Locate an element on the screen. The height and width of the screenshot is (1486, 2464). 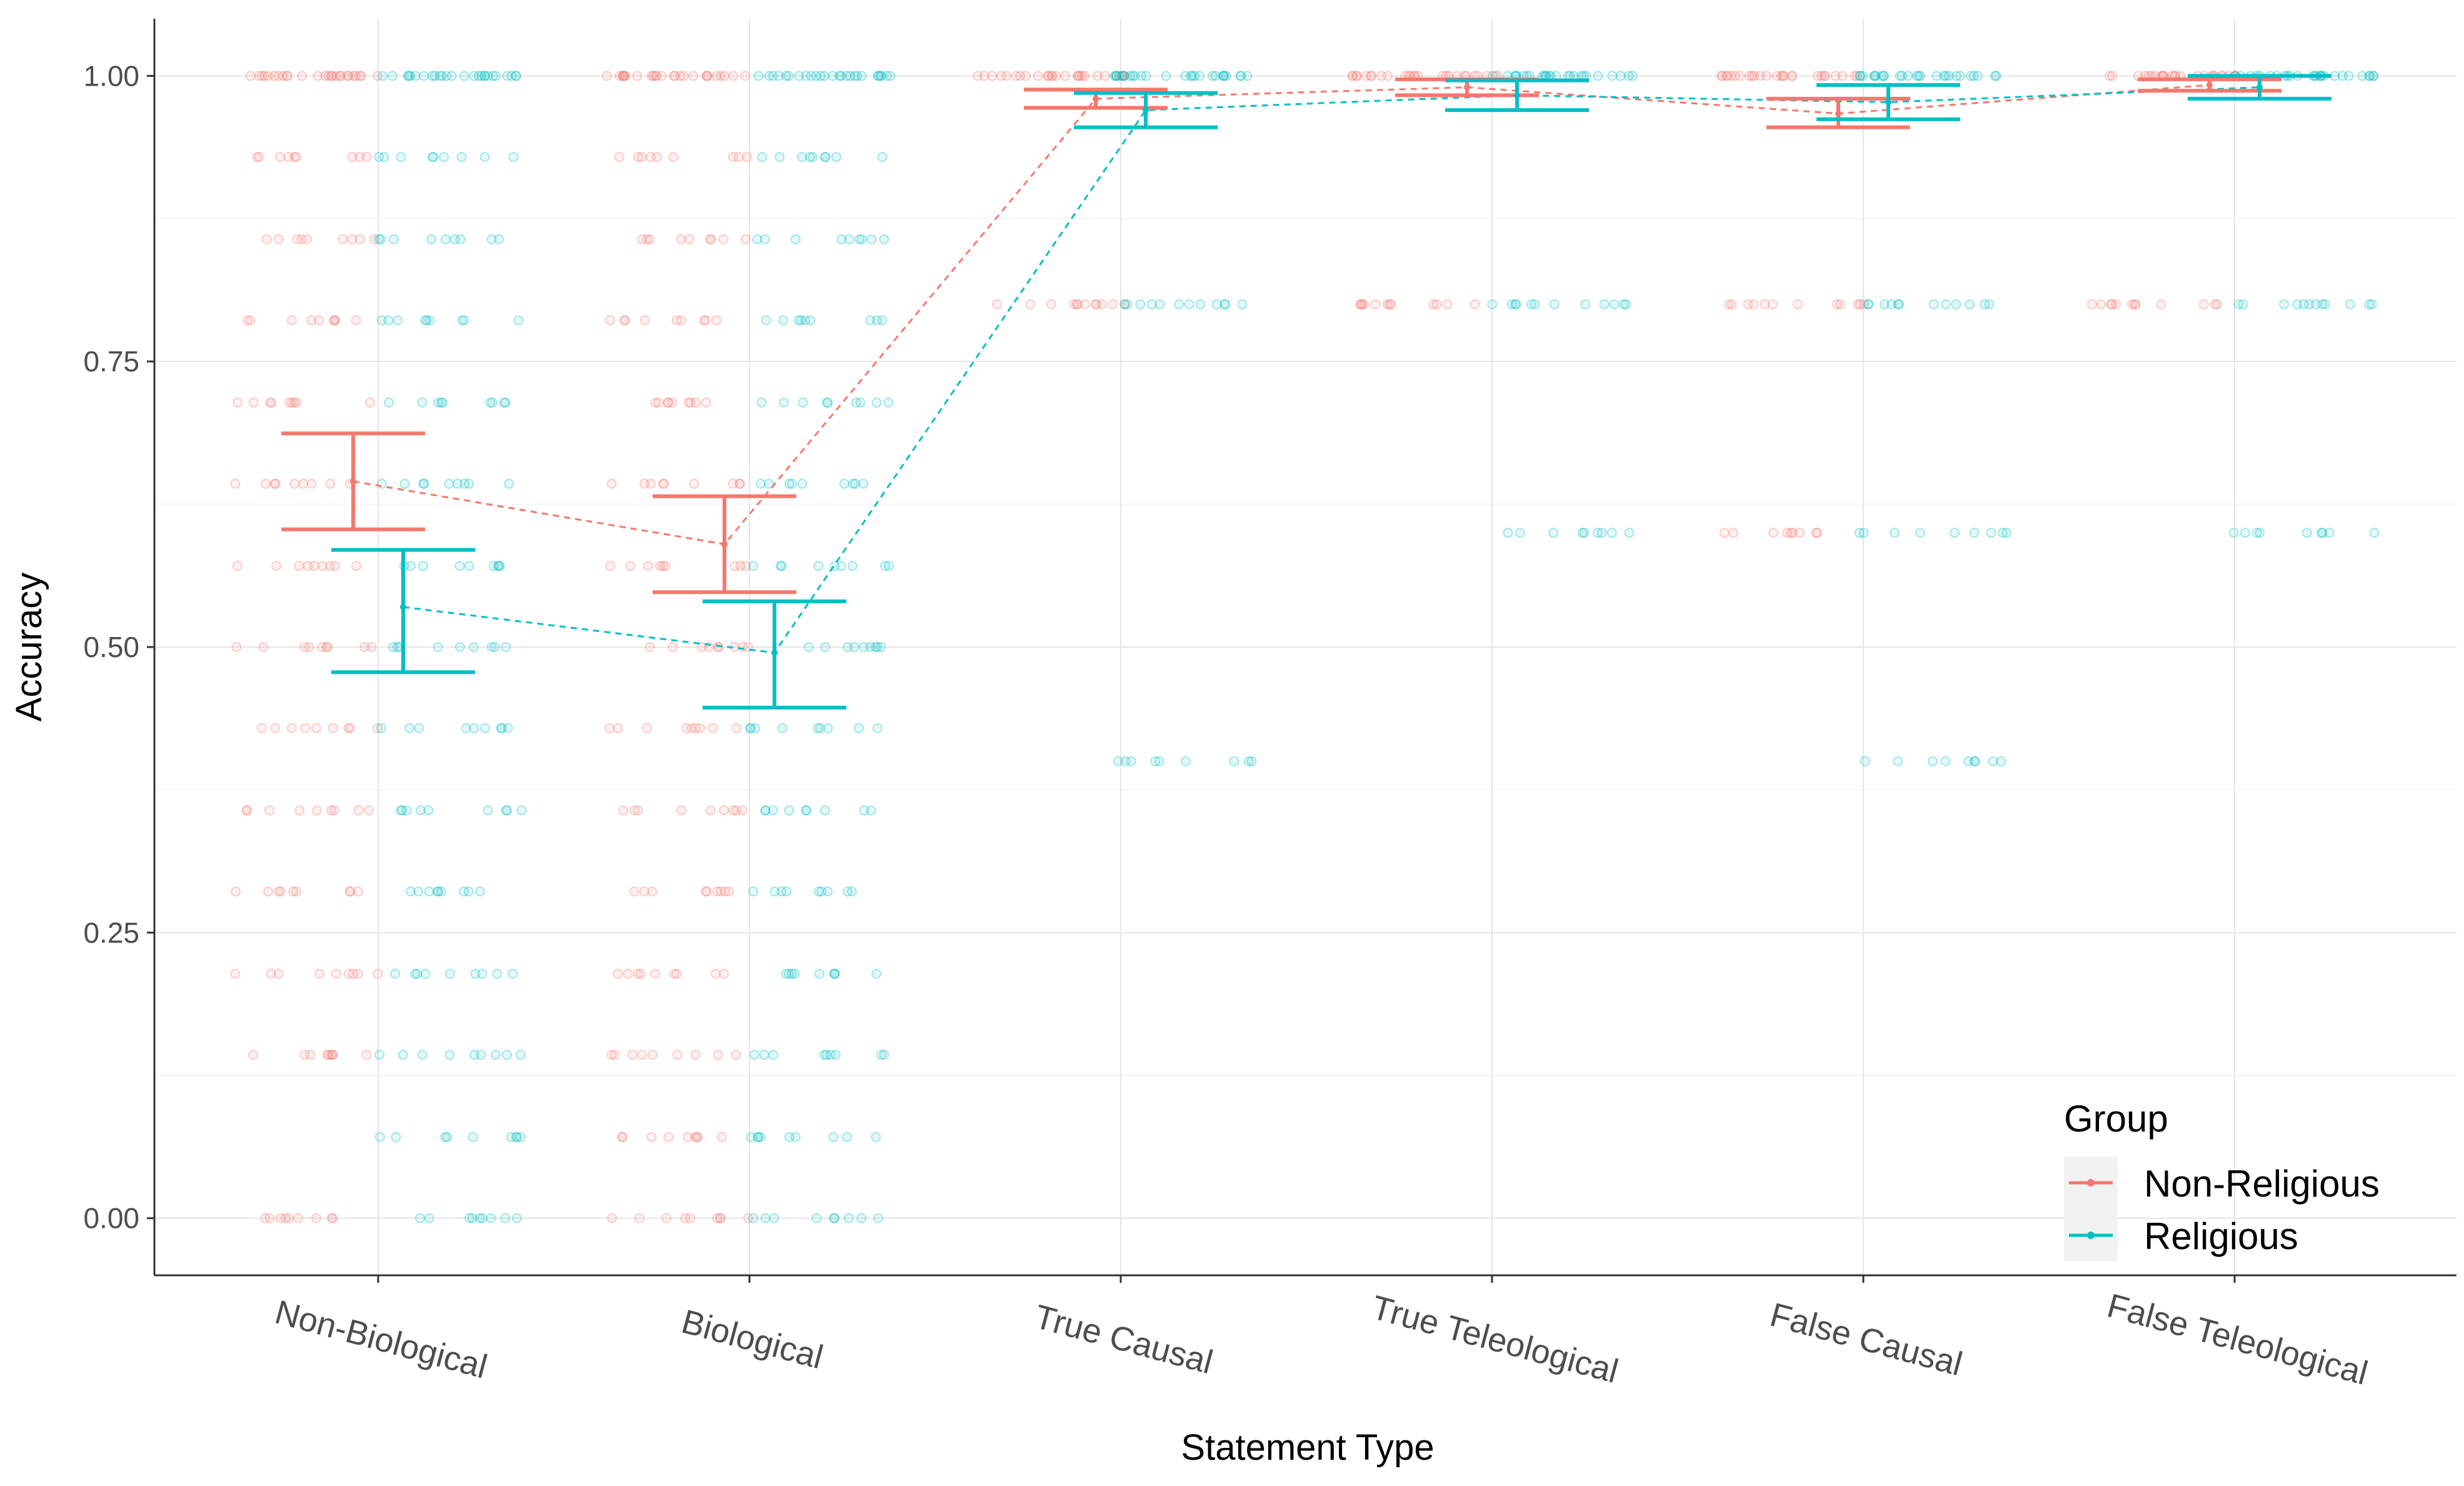
error-bar-religious-true-teleological is located at coordinates (1517, 95).